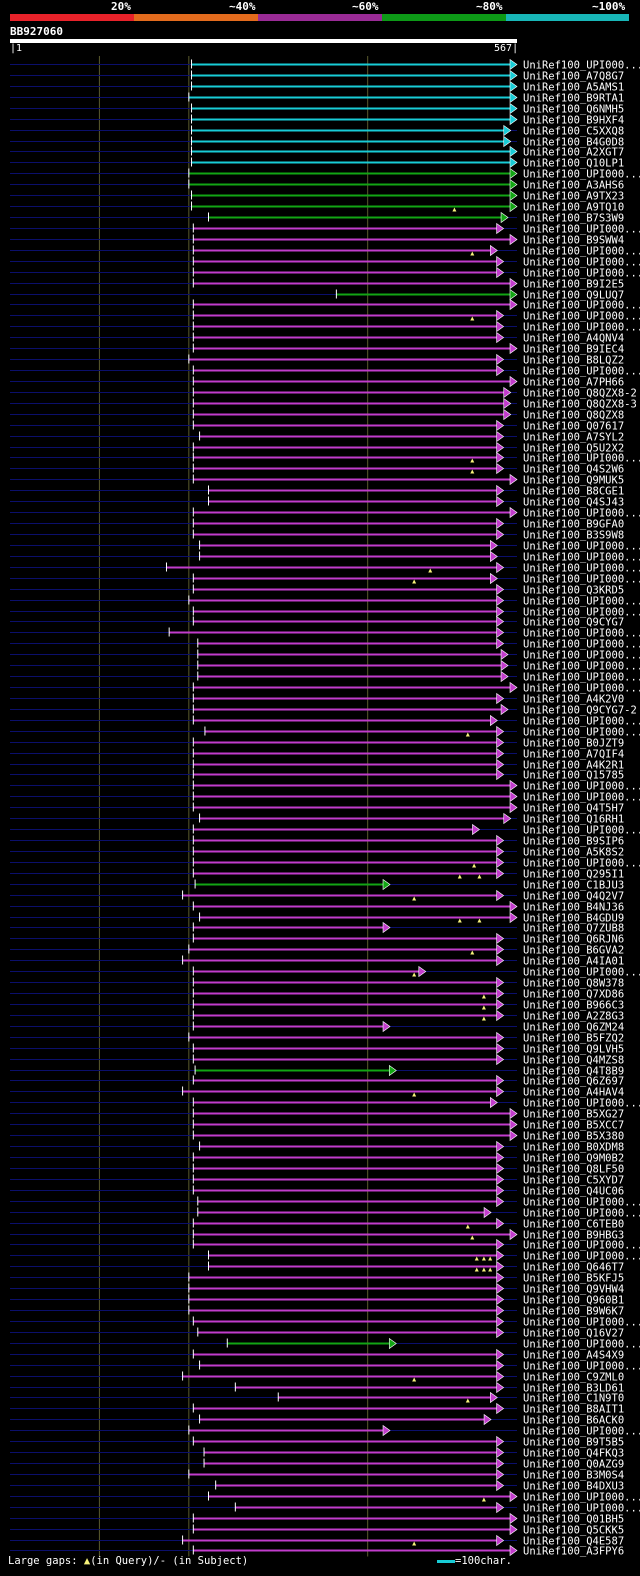 The height and width of the screenshot is (1576, 640). I want to click on hit-label: UniRef100_B0XDM8, so click(573, 1148).